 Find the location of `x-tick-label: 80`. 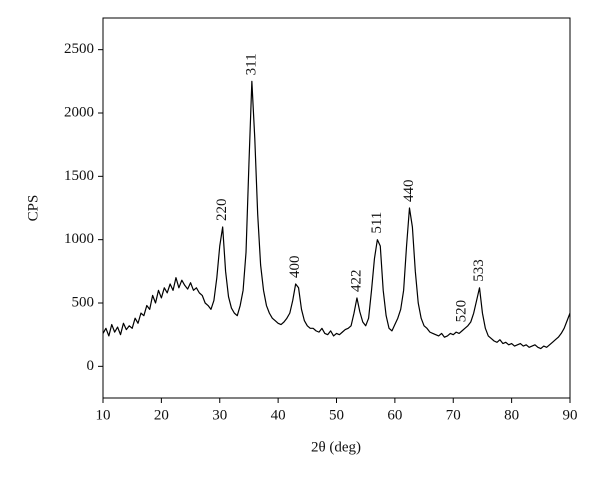

x-tick-label: 80 is located at coordinates (511, 415).